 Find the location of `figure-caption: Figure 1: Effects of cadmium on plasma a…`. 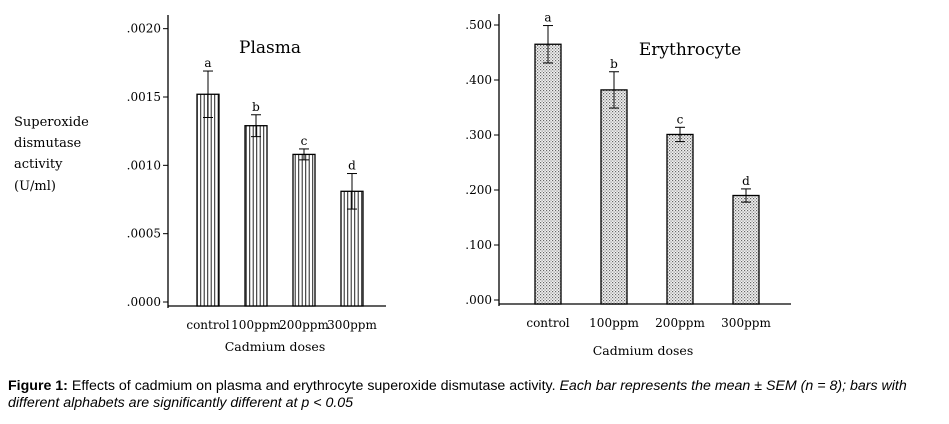

figure-caption: Figure 1: Effects of cadmium on plasma a… is located at coordinates (475, 395).